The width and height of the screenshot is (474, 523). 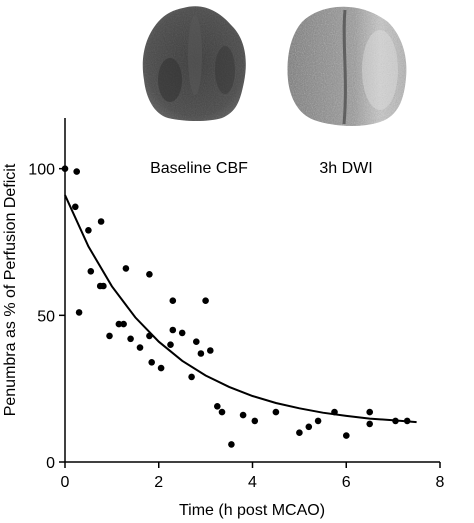 I want to click on brain-perfusion-map-icon, so click(x=194, y=63).